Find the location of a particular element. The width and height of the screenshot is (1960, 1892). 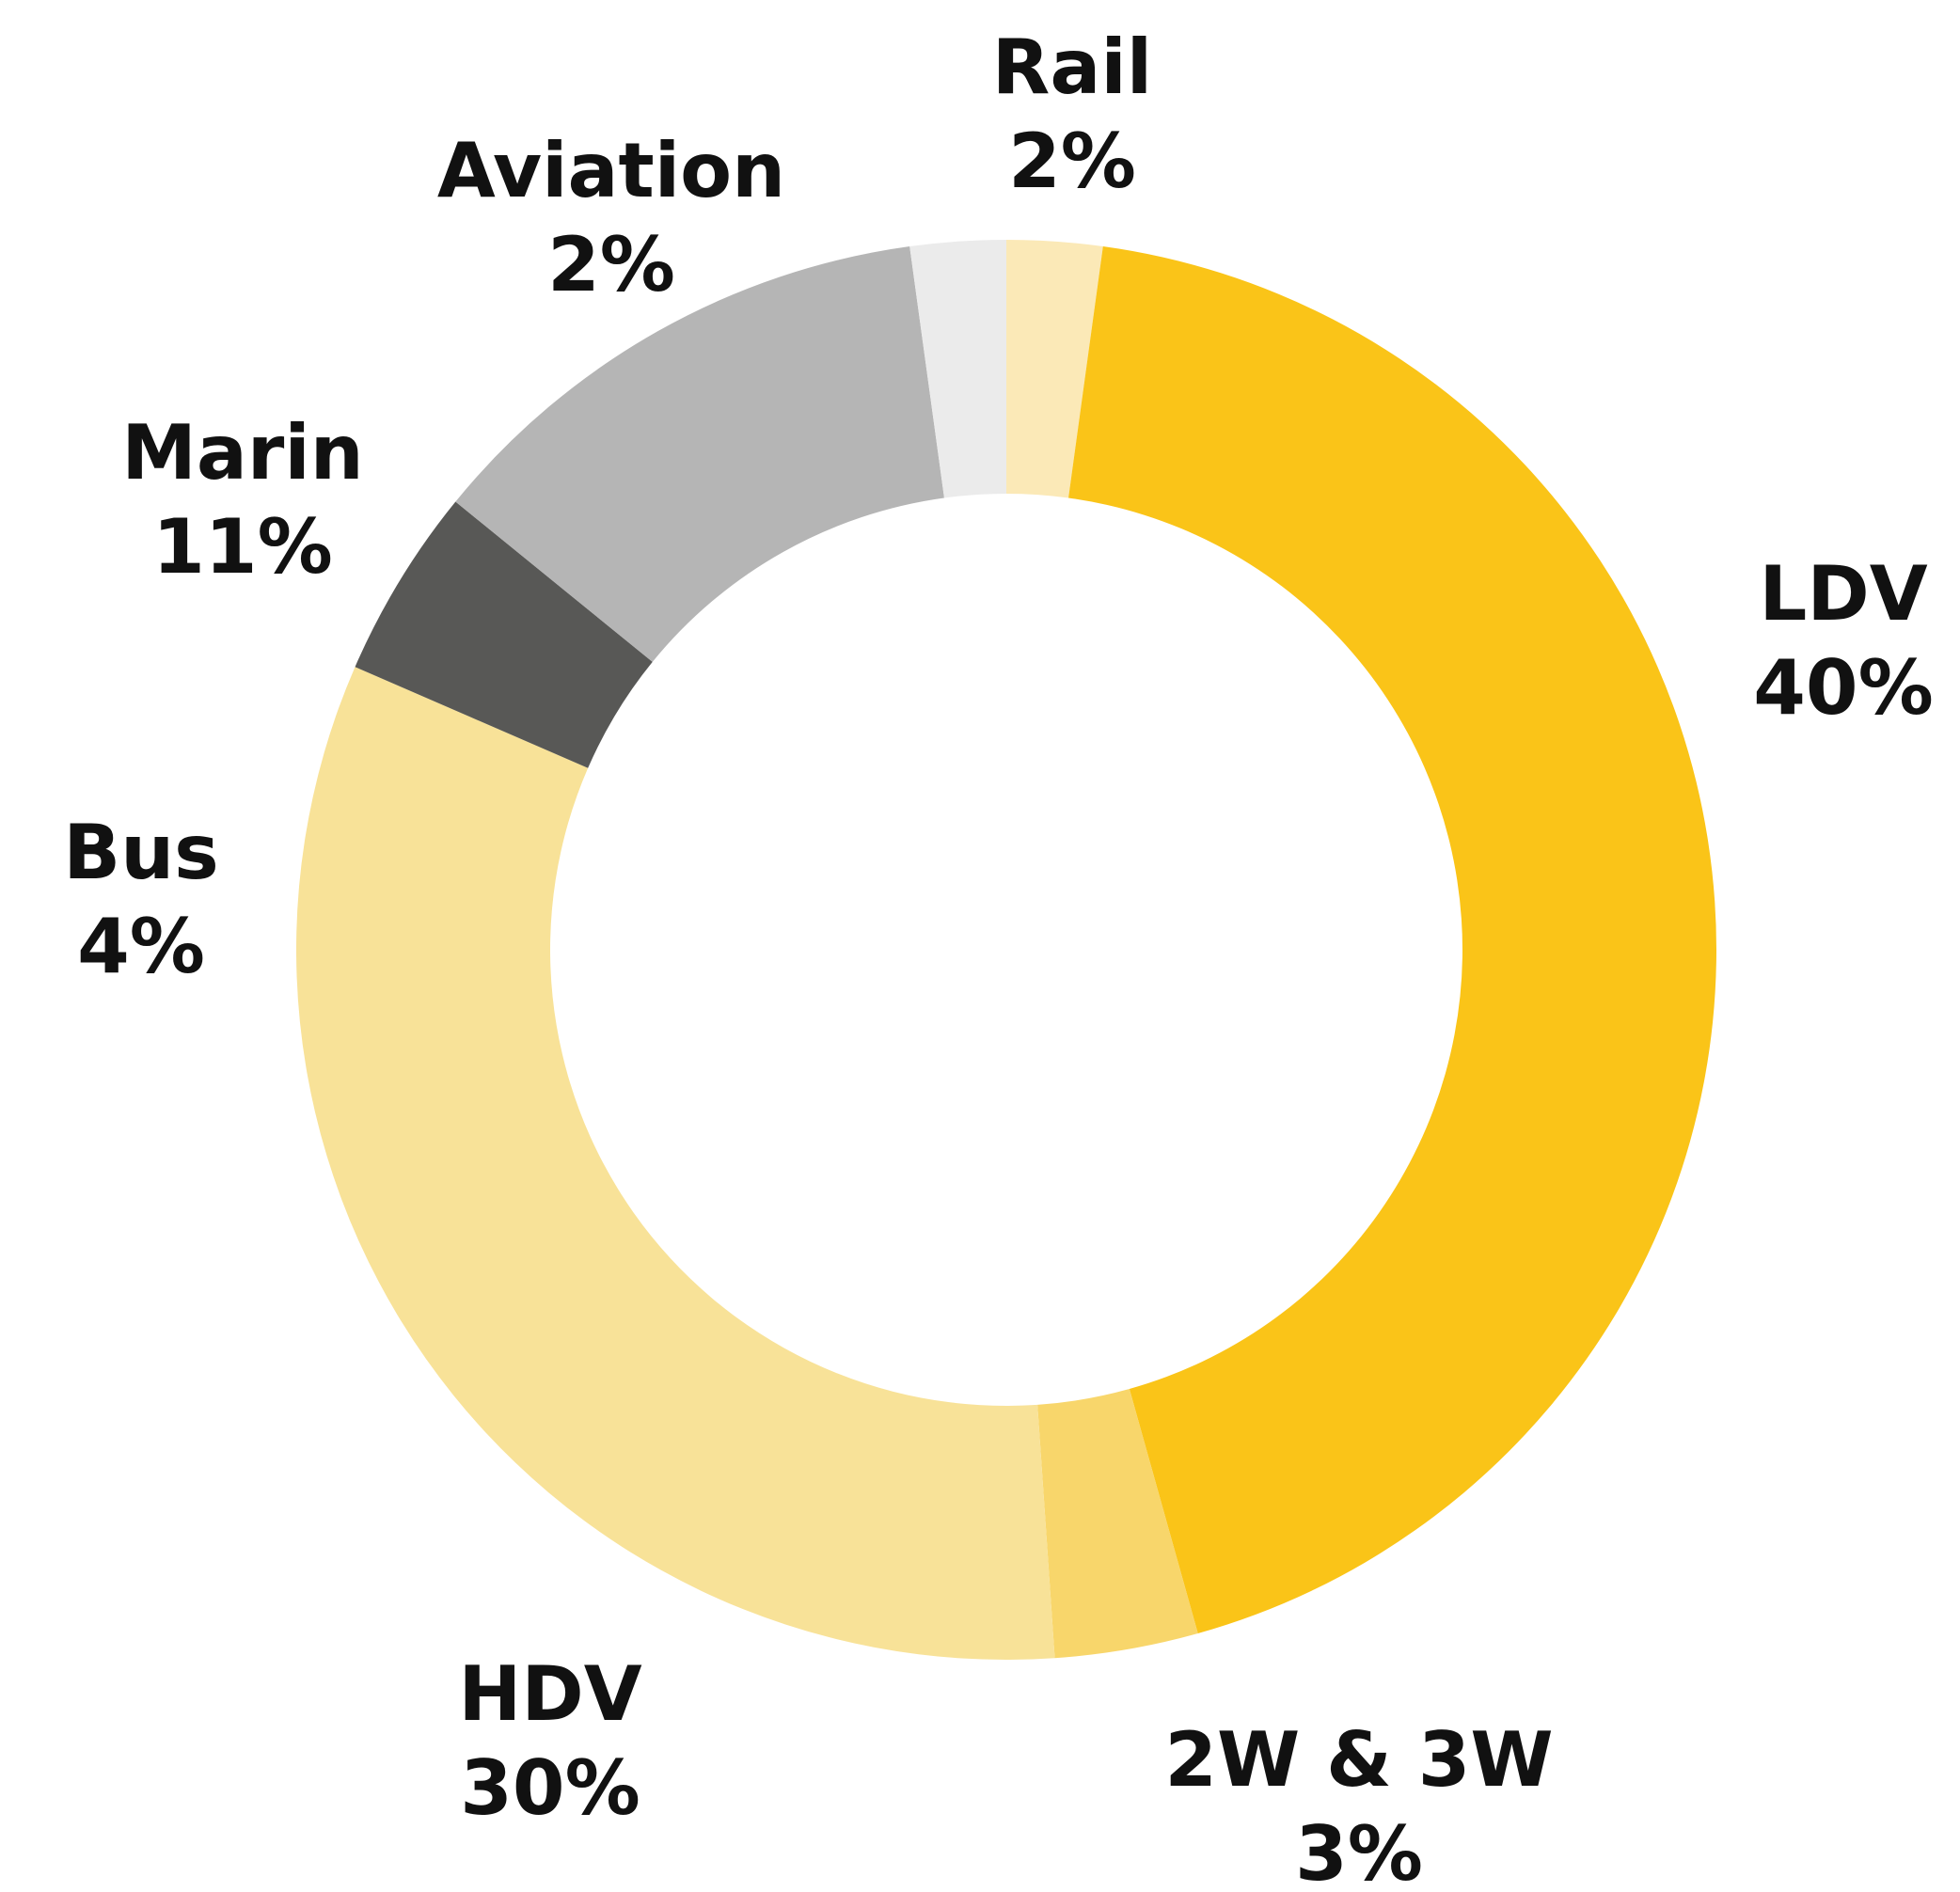

slice-bus is located at coordinates (504, 634).